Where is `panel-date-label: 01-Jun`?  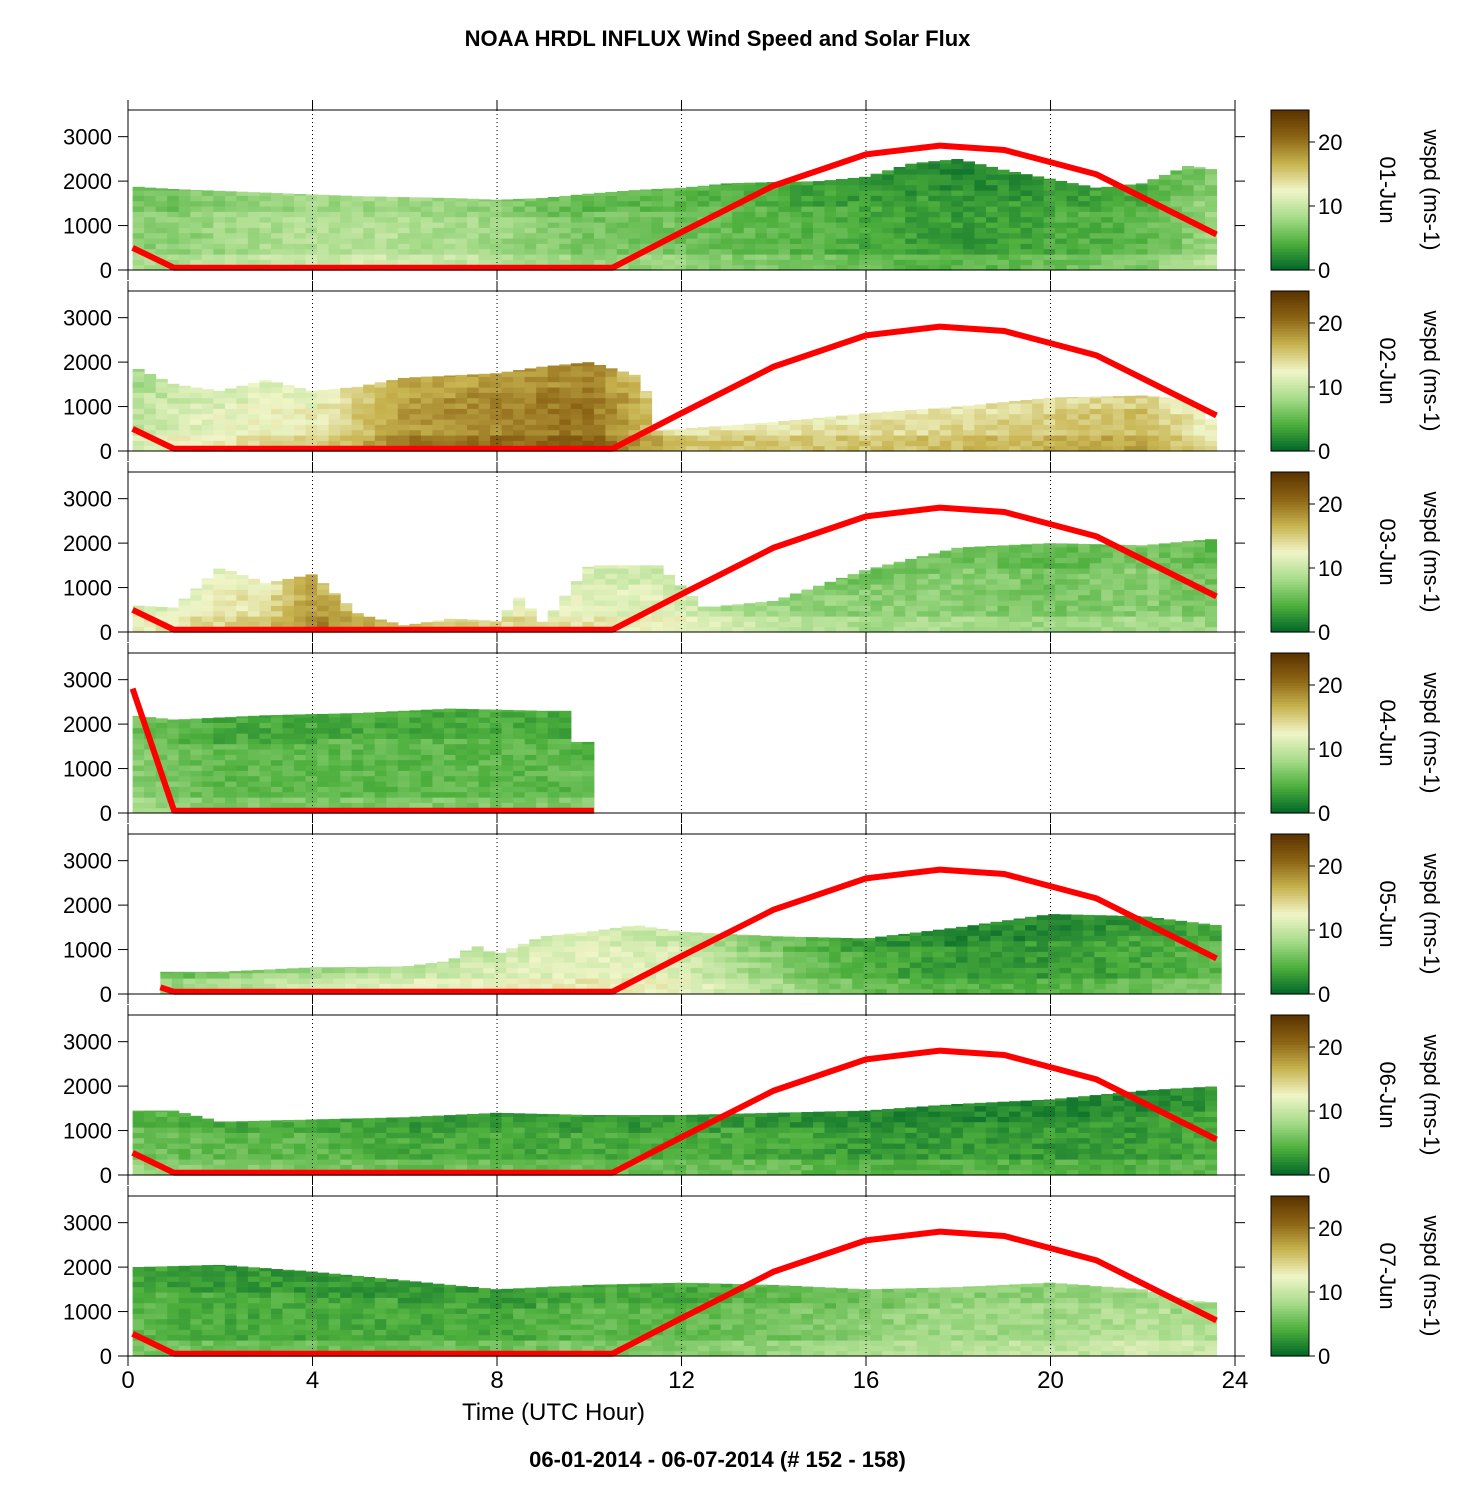 panel-date-label: 01-Jun is located at coordinates (1387, 189).